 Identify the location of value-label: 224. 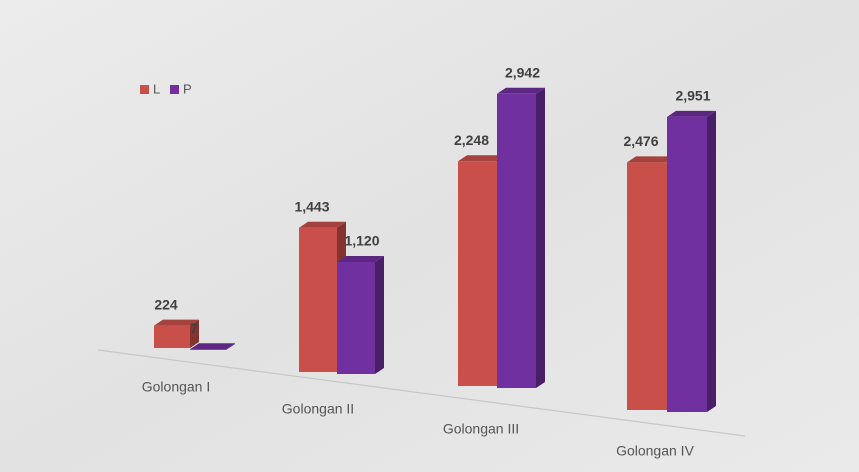
(166, 304).